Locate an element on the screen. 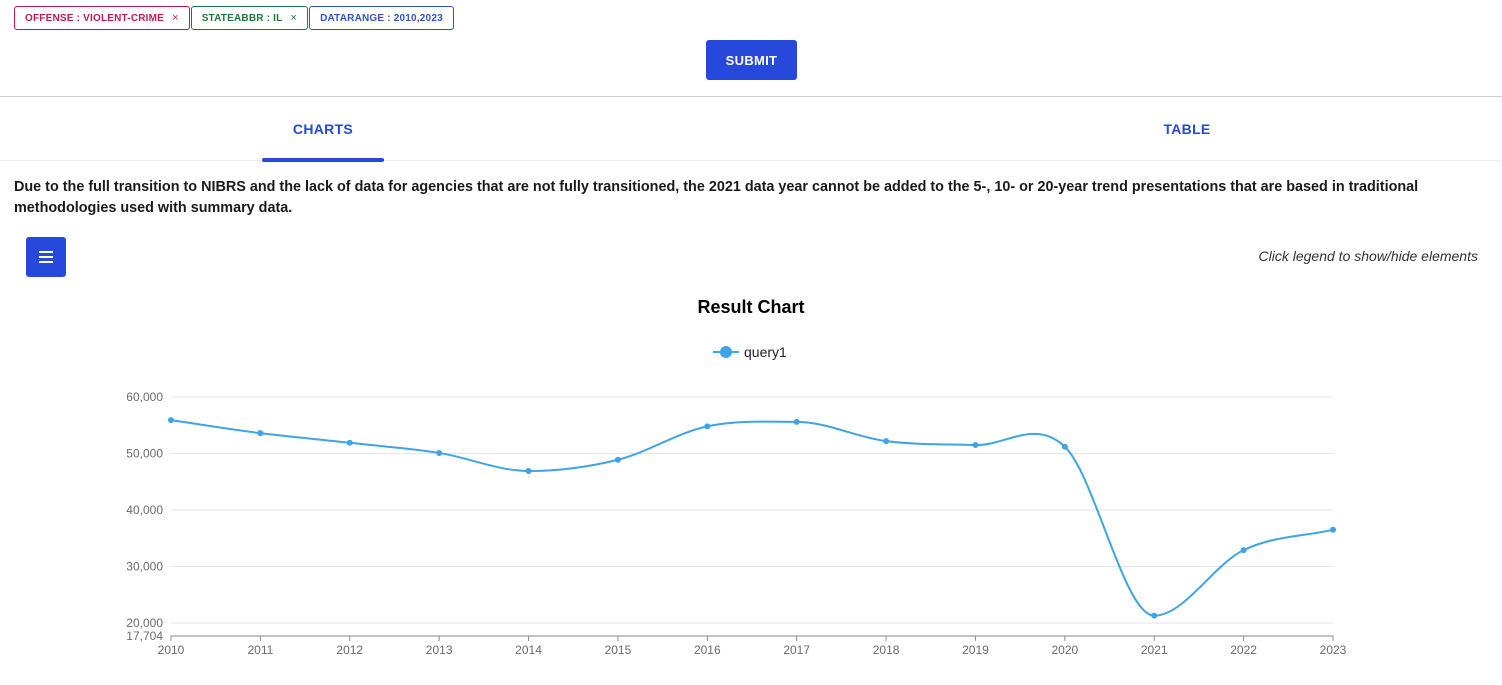 Image resolution: width=1502 pixels, height=685 pixels. x-tick-label: 2012 is located at coordinates (349, 650).